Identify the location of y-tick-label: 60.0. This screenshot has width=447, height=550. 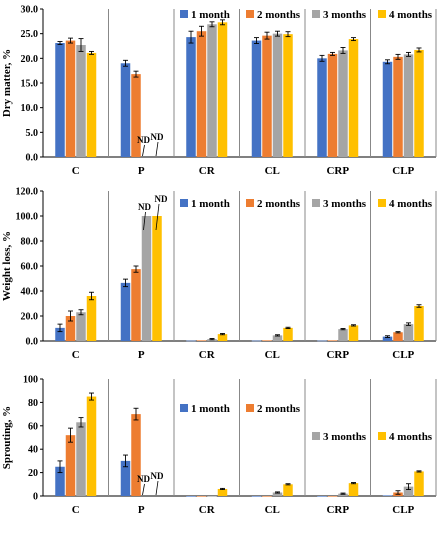
(30, 267).